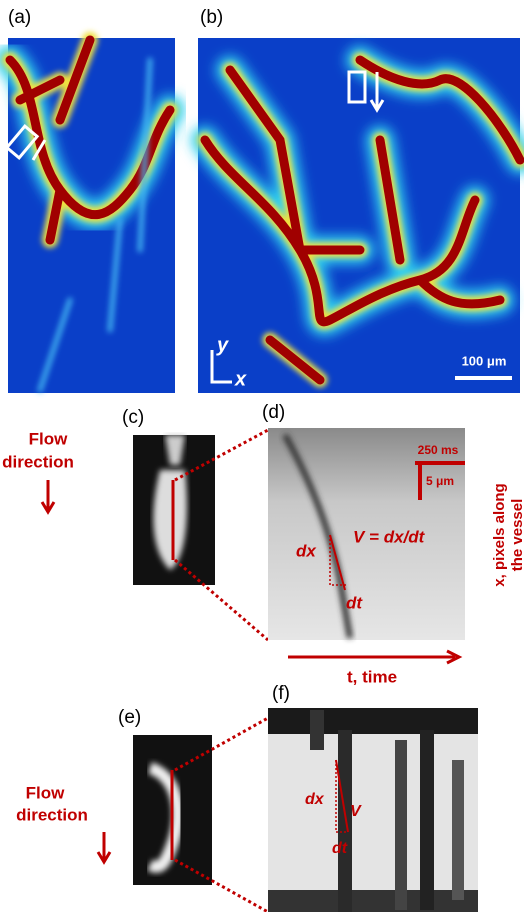  Describe the element at coordinates (440, 481) in the screenshot. I see `space-bar-label: 5 μm` at that location.